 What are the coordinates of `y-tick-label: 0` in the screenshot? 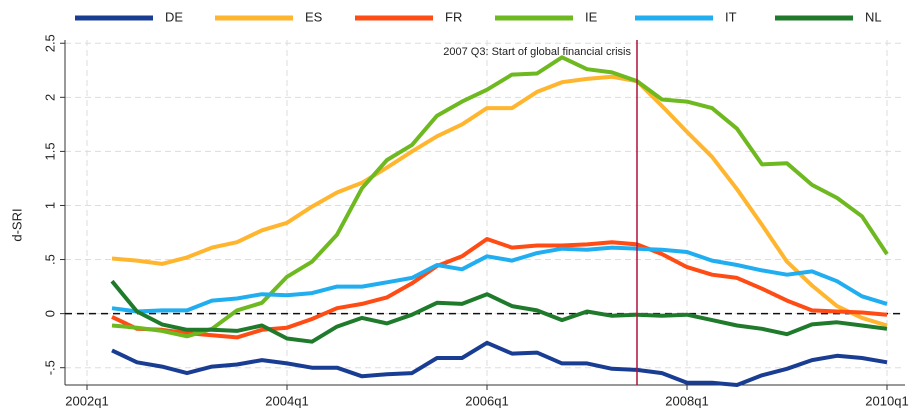 It's located at (49, 313).